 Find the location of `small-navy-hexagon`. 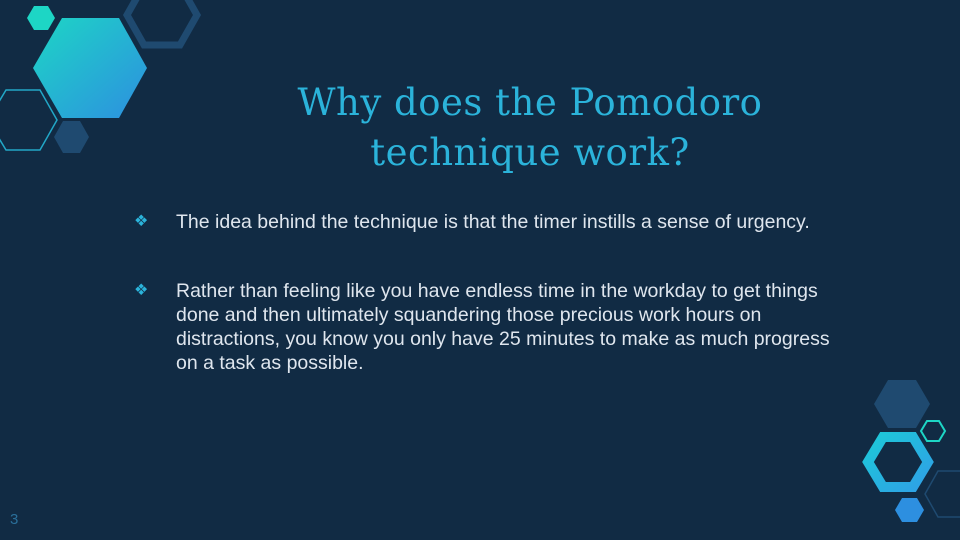

small-navy-hexagon is located at coordinates (71, 137).